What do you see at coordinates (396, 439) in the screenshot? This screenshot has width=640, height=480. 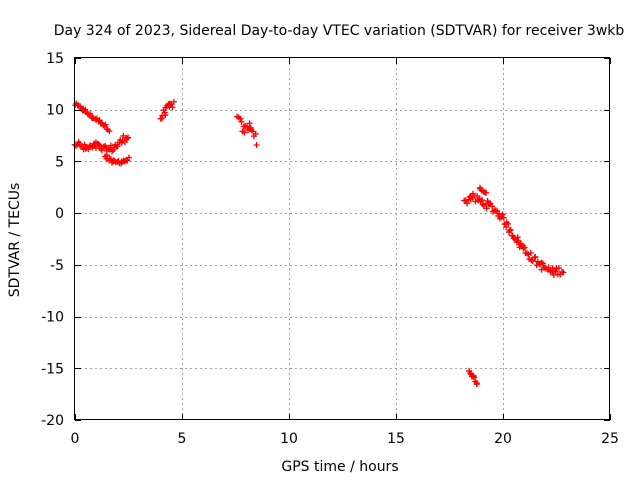 I see `x-tick-label: 15` at bounding box center [396, 439].